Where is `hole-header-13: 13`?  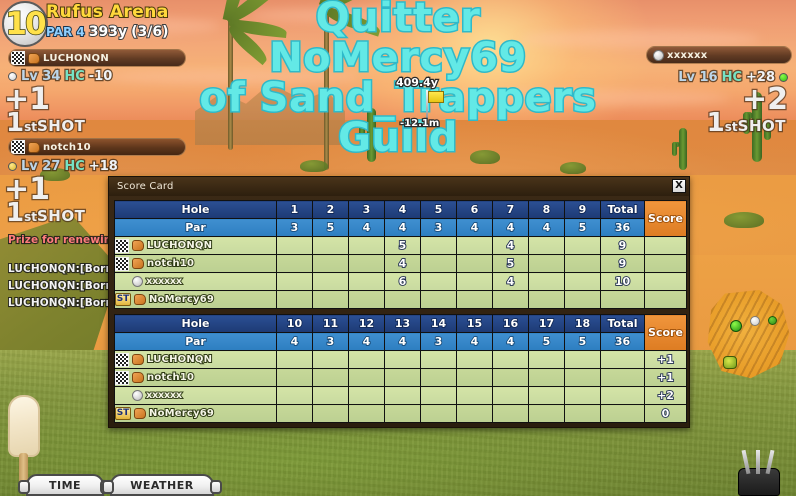 hole-header-13: 13 is located at coordinates (402, 323).